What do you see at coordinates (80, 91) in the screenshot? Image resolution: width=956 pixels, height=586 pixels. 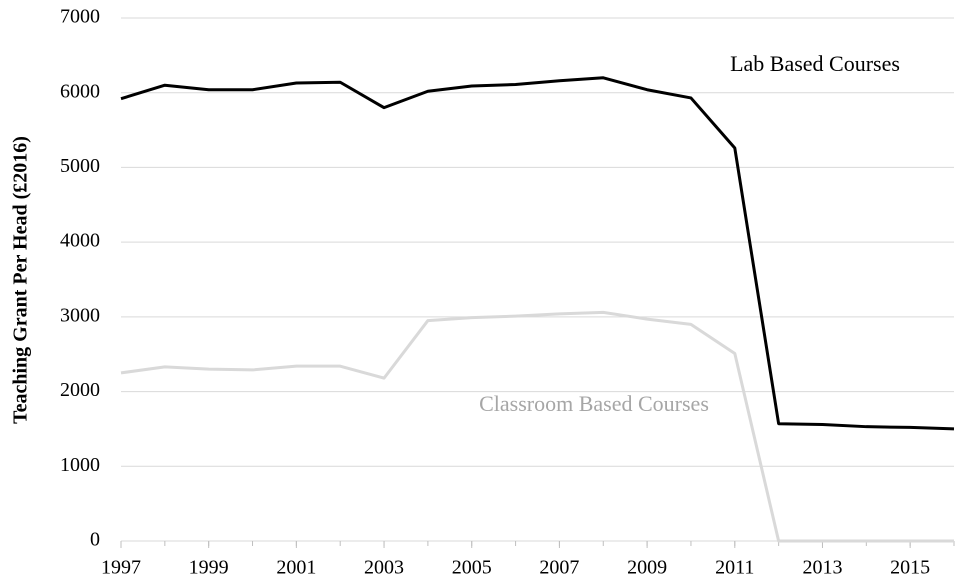 I see `y-tick-label: 6000` at bounding box center [80, 91].